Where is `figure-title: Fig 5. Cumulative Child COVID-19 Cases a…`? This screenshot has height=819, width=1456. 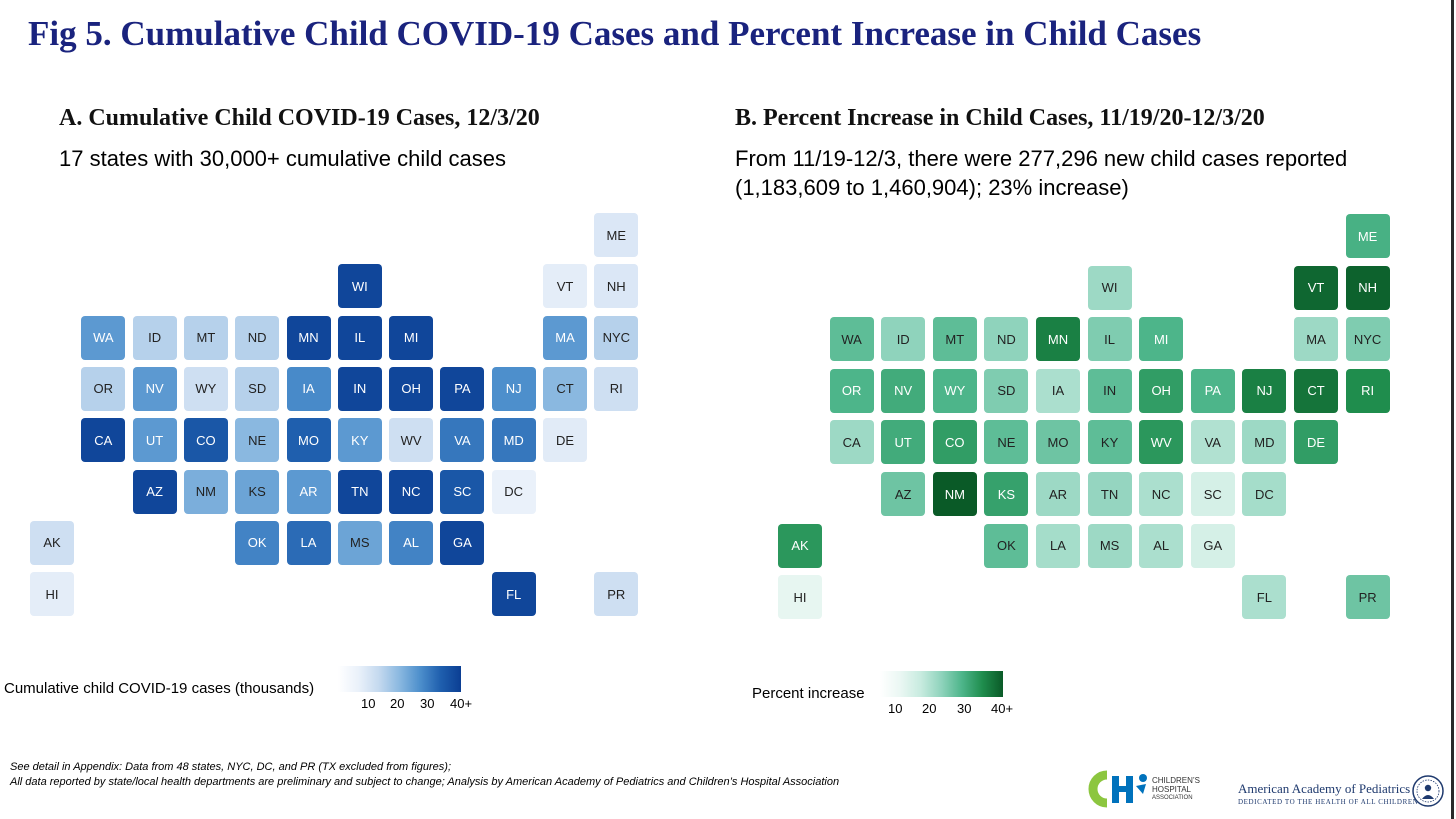
figure-title: Fig 5. Cumulative Child COVID-19 Cases a… is located at coordinates (615, 33).